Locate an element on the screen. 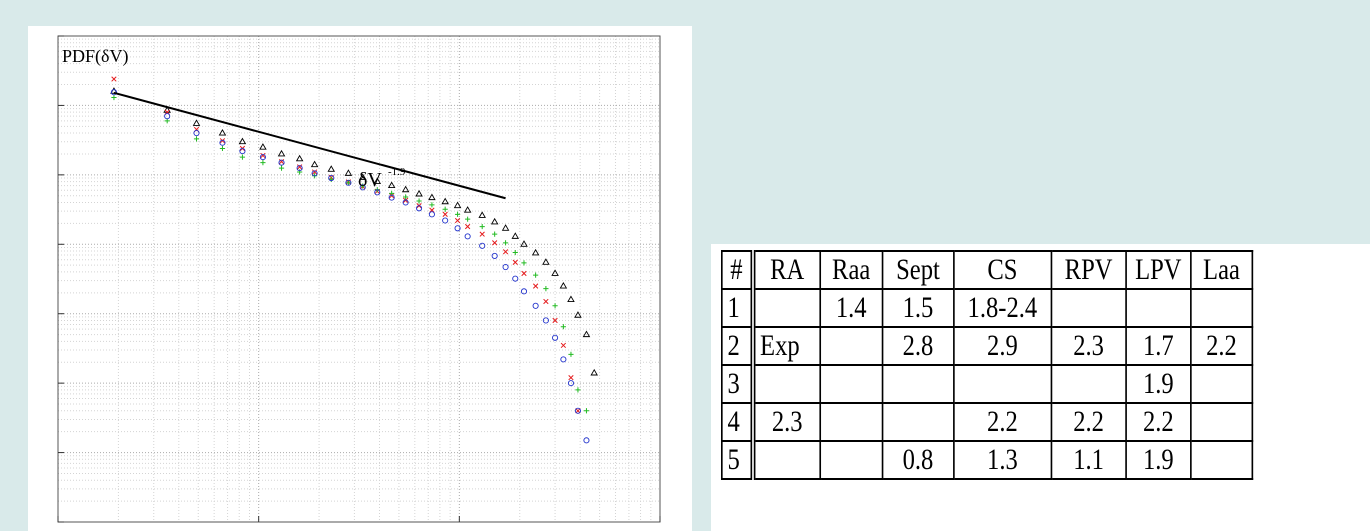  table-cell: 1.4 is located at coordinates (851, 308).